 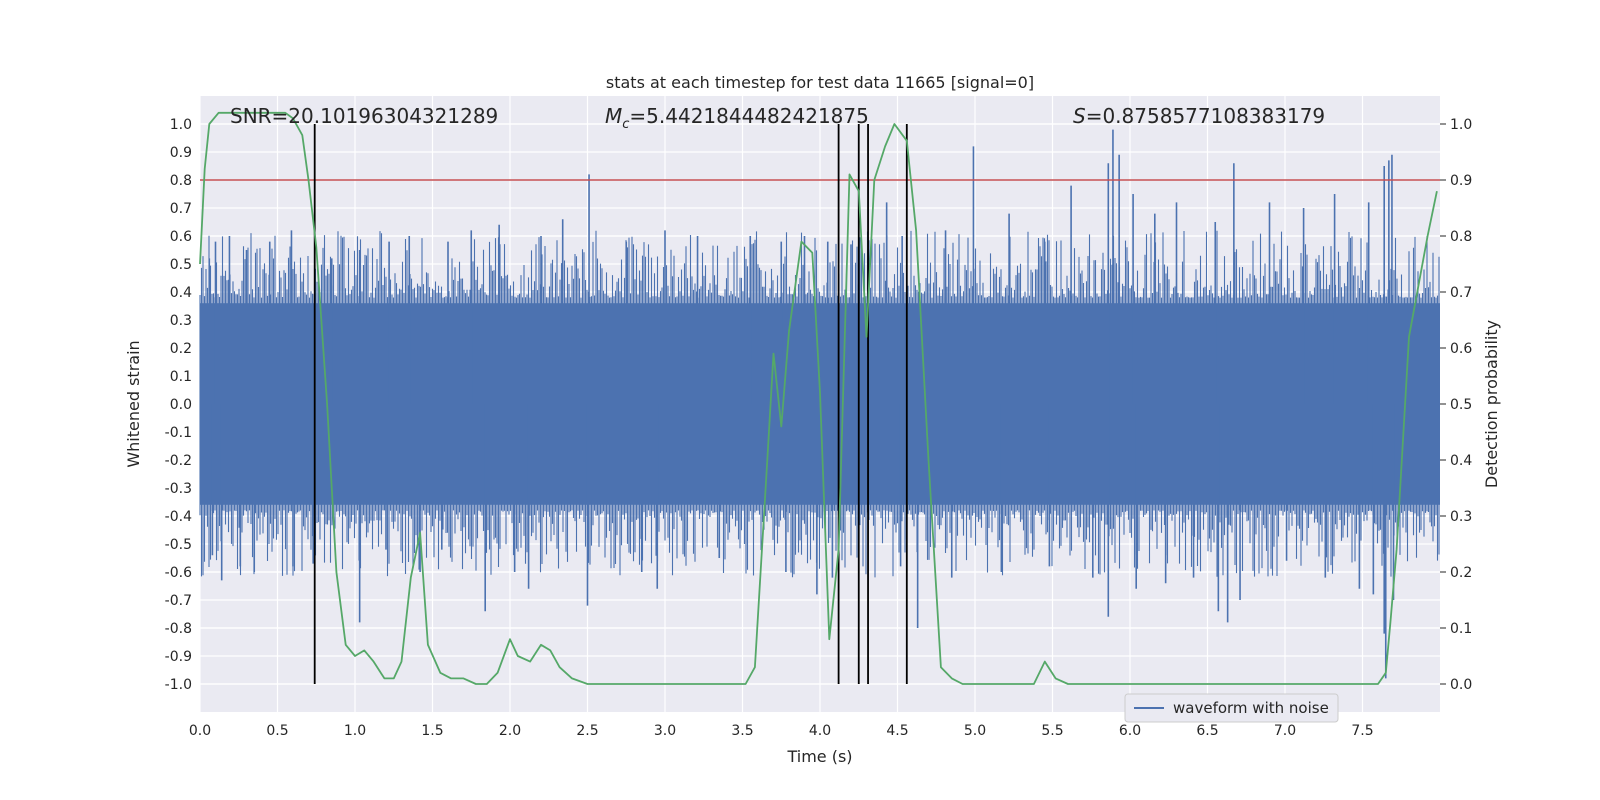 I want to click on y2-tick-label: 0.6, so click(x=1461, y=349).